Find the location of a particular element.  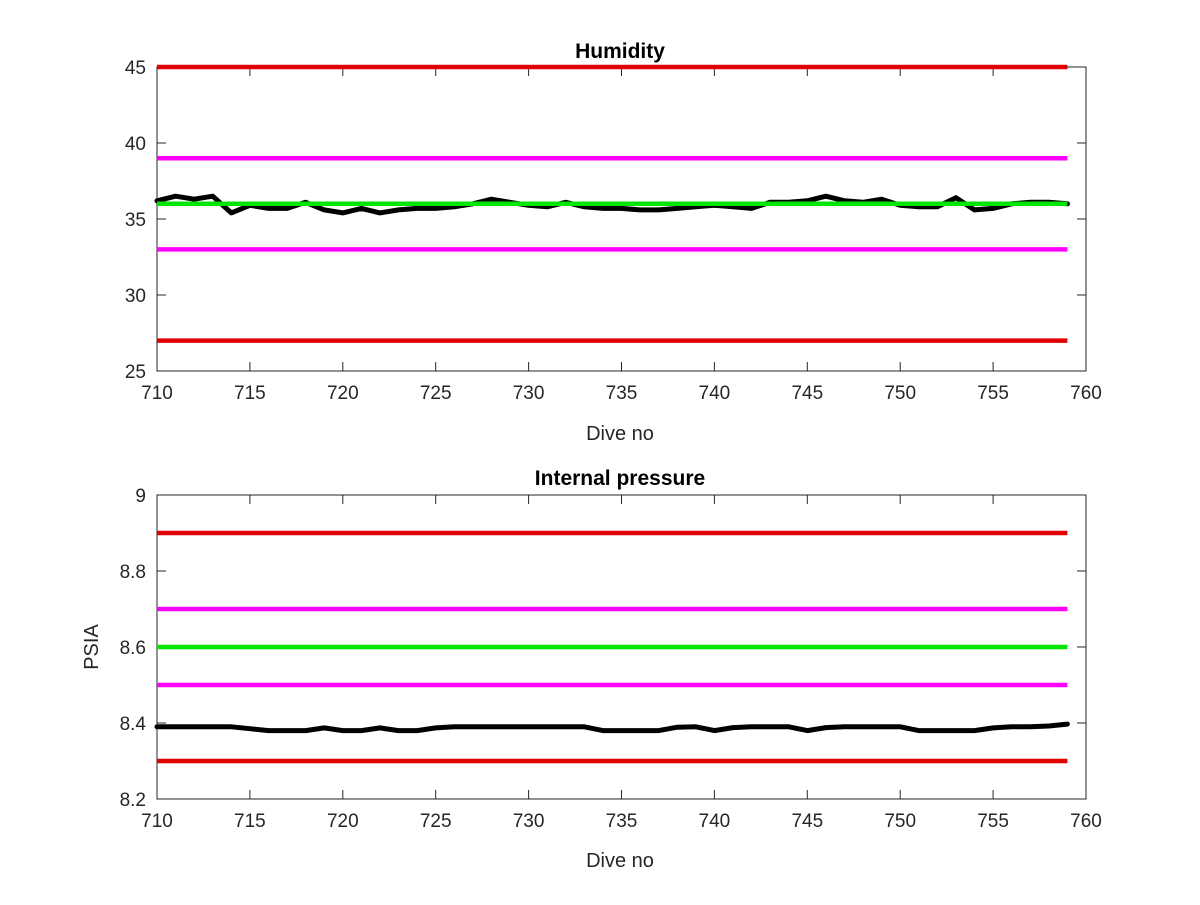

chart-title: Humidity is located at coordinates (620, 51).